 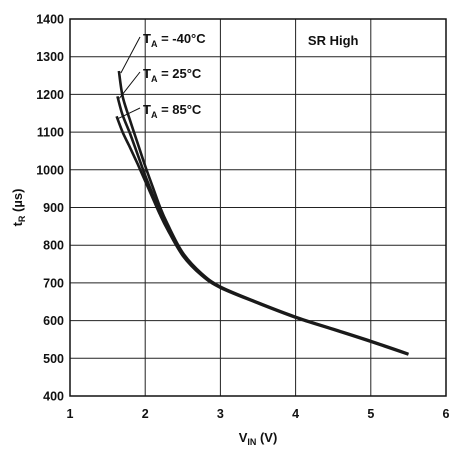 What do you see at coordinates (53, 246) in the screenshot?
I see `y-tick-label: 800` at bounding box center [53, 246].